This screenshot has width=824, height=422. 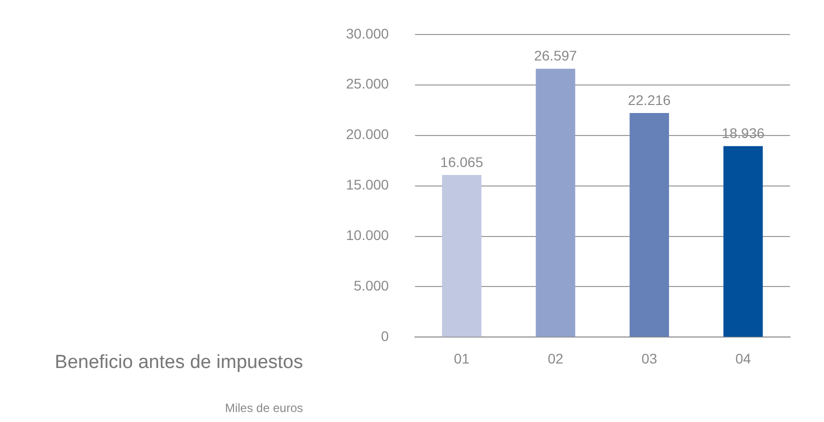 I want to click on y-tick-label: 0, so click(x=385, y=336).